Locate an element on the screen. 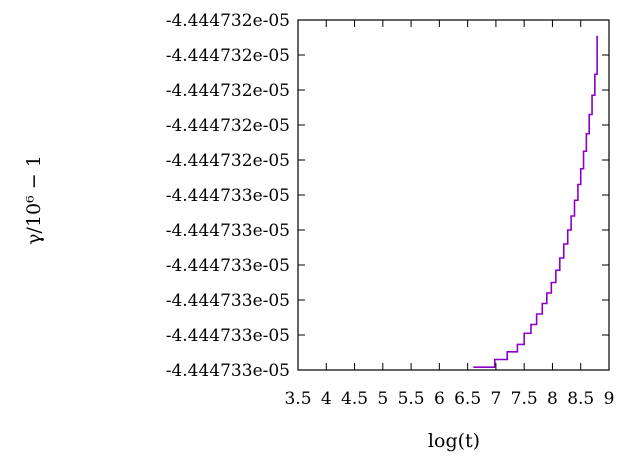  x-tick-label: 9 is located at coordinates (609, 399).